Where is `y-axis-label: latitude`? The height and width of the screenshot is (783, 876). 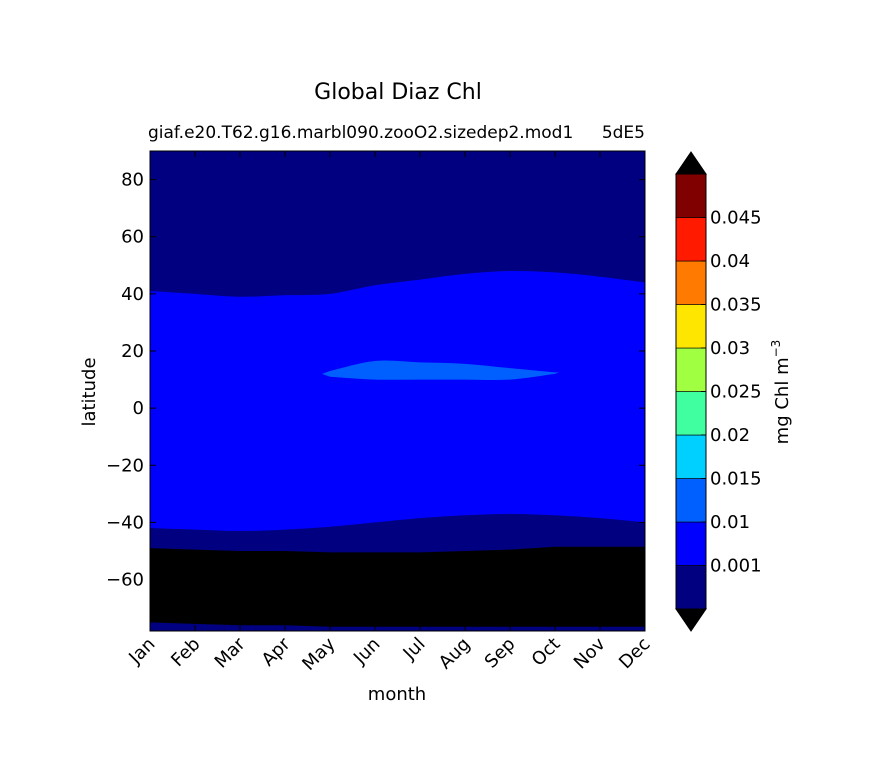 y-axis-label: latitude is located at coordinates (89, 391).